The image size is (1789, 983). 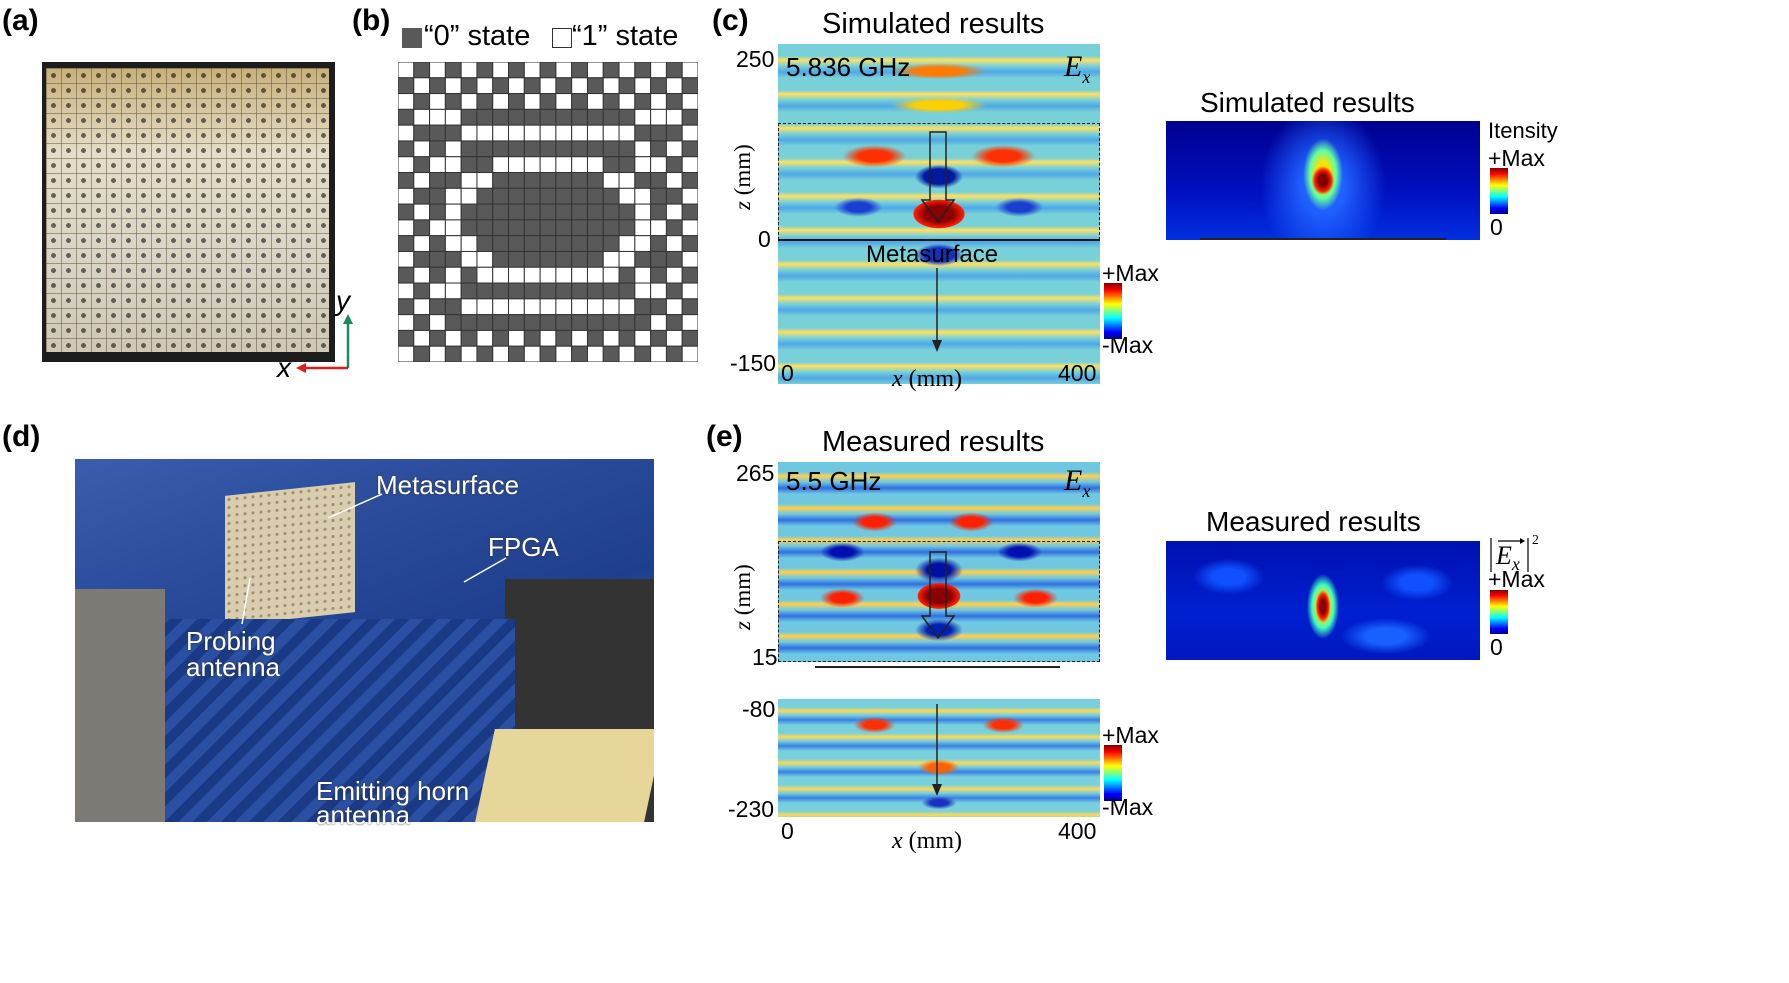 I want to click on simulated-cbar-max: +Max, so click(x=1130, y=273).